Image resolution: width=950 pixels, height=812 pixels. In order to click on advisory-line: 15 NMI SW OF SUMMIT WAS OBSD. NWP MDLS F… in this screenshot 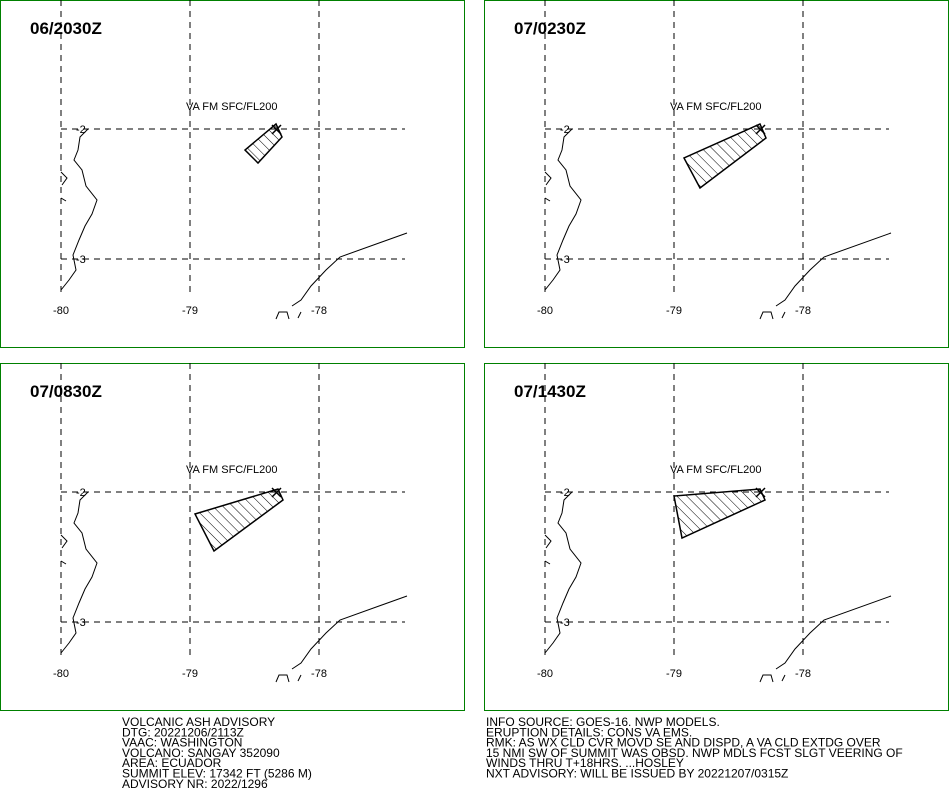, I will do `click(694, 753)`.